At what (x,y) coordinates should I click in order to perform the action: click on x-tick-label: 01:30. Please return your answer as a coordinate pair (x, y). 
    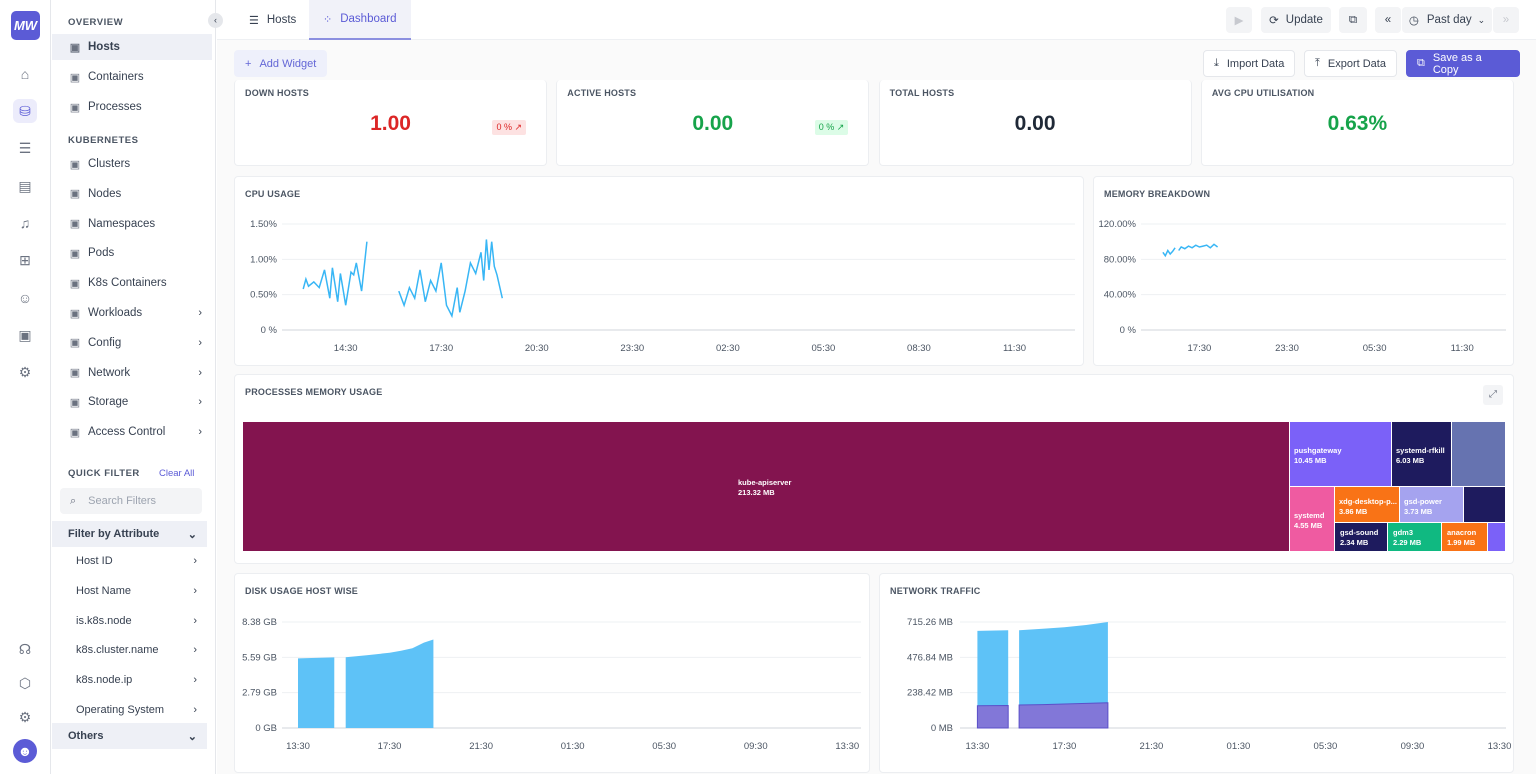
    Looking at the image, I should click on (1239, 746).